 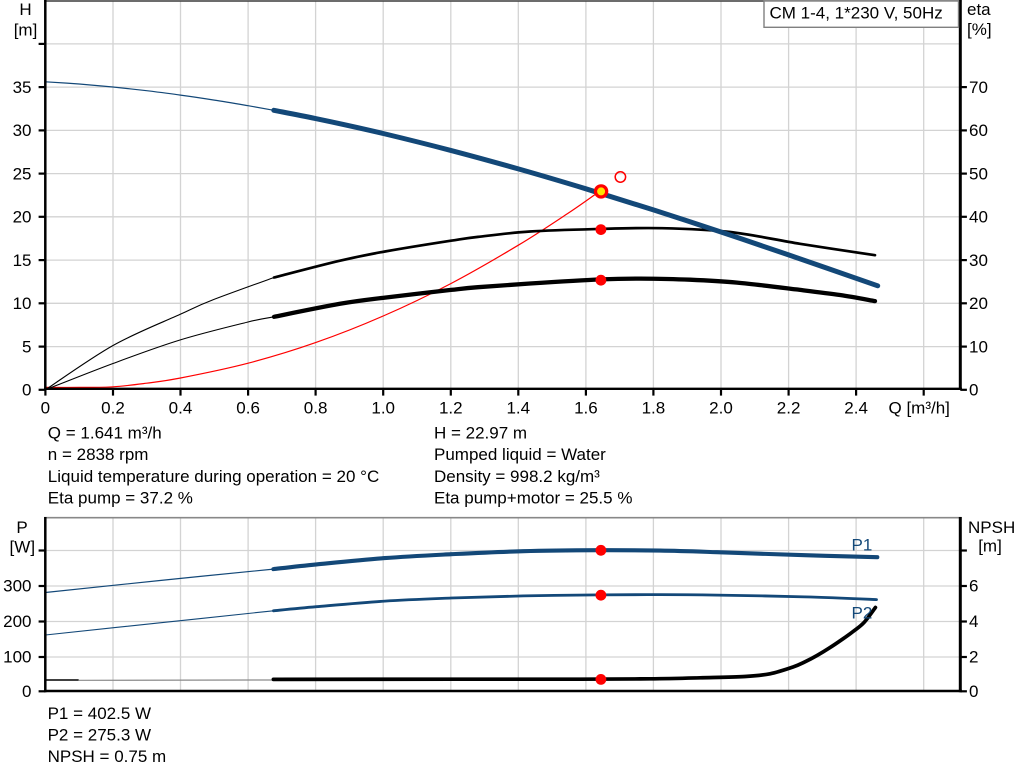 I want to click on svg-text: 50, so click(x=978, y=173).